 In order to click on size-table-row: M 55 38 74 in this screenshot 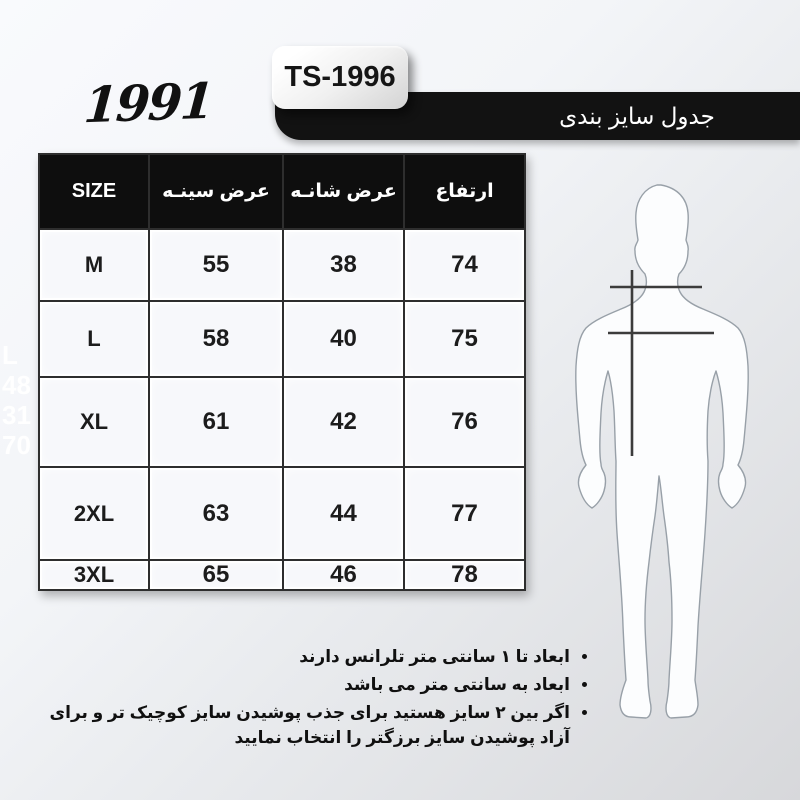, I will do `click(282, 265)`.